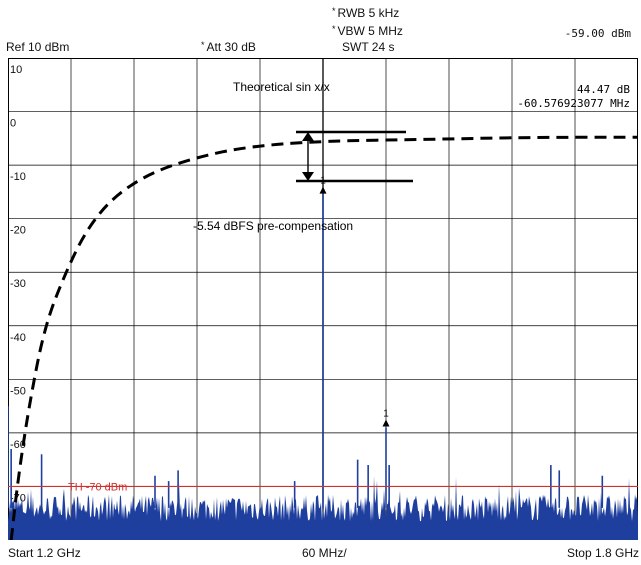 This screenshot has height=565, width=641. What do you see at coordinates (231, 47) in the screenshot?
I see `attenuation-value: Att 30 dB` at bounding box center [231, 47].